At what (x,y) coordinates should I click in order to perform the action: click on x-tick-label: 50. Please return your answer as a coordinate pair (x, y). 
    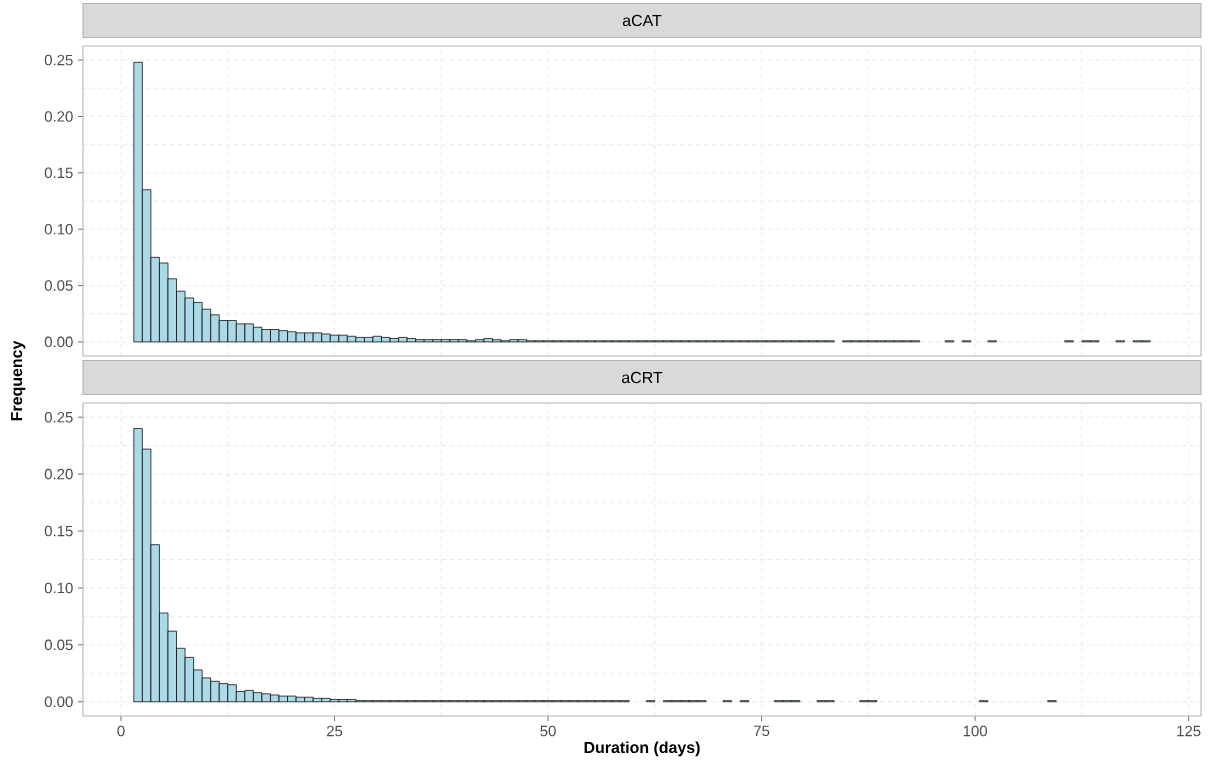
    Looking at the image, I should click on (548, 731).